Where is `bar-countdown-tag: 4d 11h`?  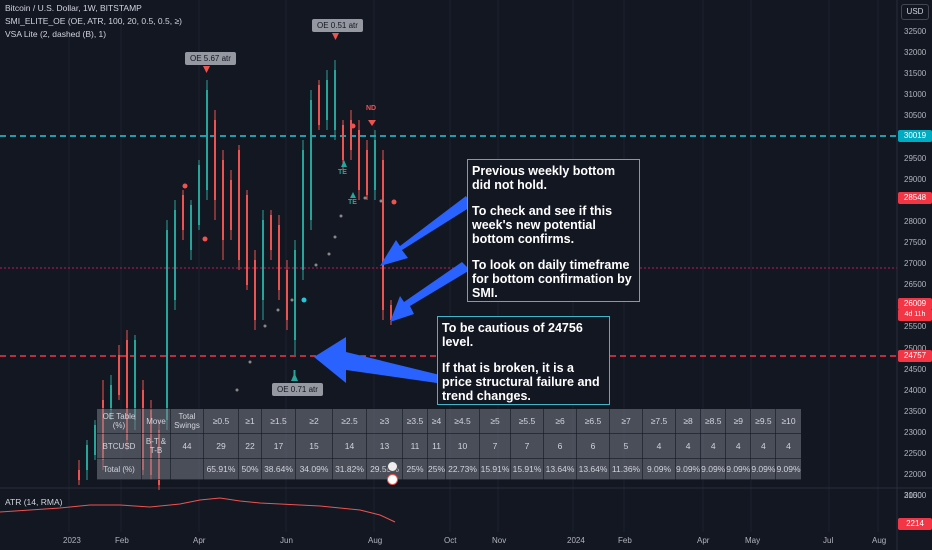
bar-countdown-tag: 4d 11h is located at coordinates (915, 315).